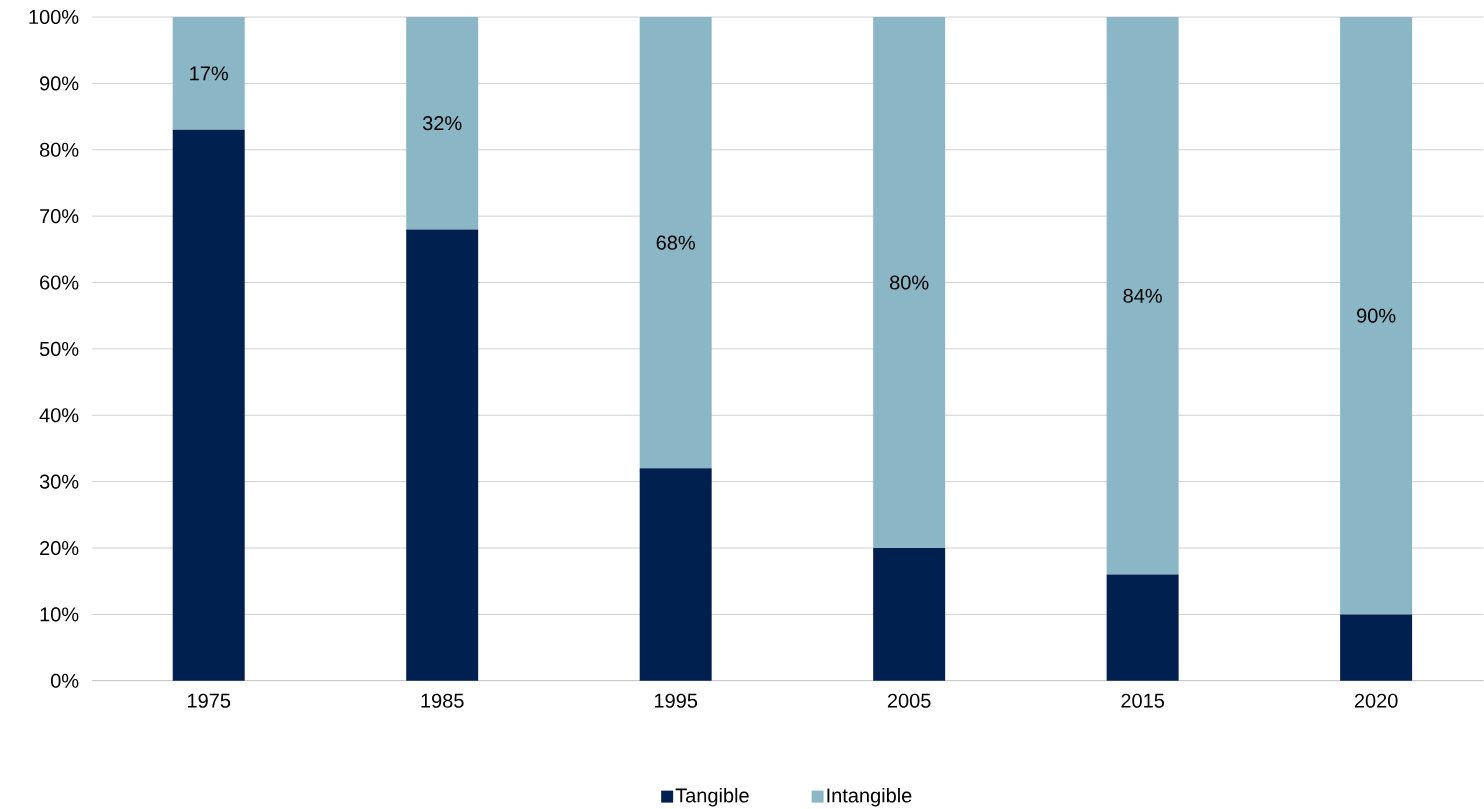 The image size is (1484, 809). What do you see at coordinates (59, 282) in the screenshot?
I see `y-tick-label: 60%` at bounding box center [59, 282].